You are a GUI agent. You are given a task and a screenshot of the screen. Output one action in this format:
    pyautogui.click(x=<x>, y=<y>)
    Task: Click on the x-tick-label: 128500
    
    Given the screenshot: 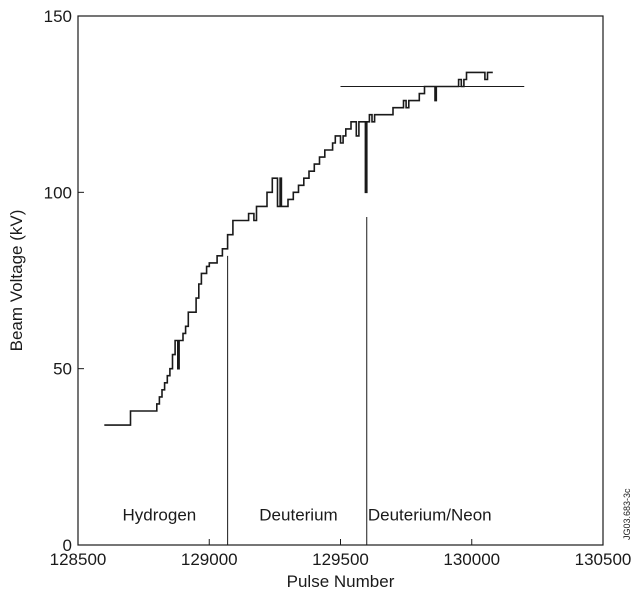 What is the action you would take?
    pyautogui.click(x=78, y=559)
    